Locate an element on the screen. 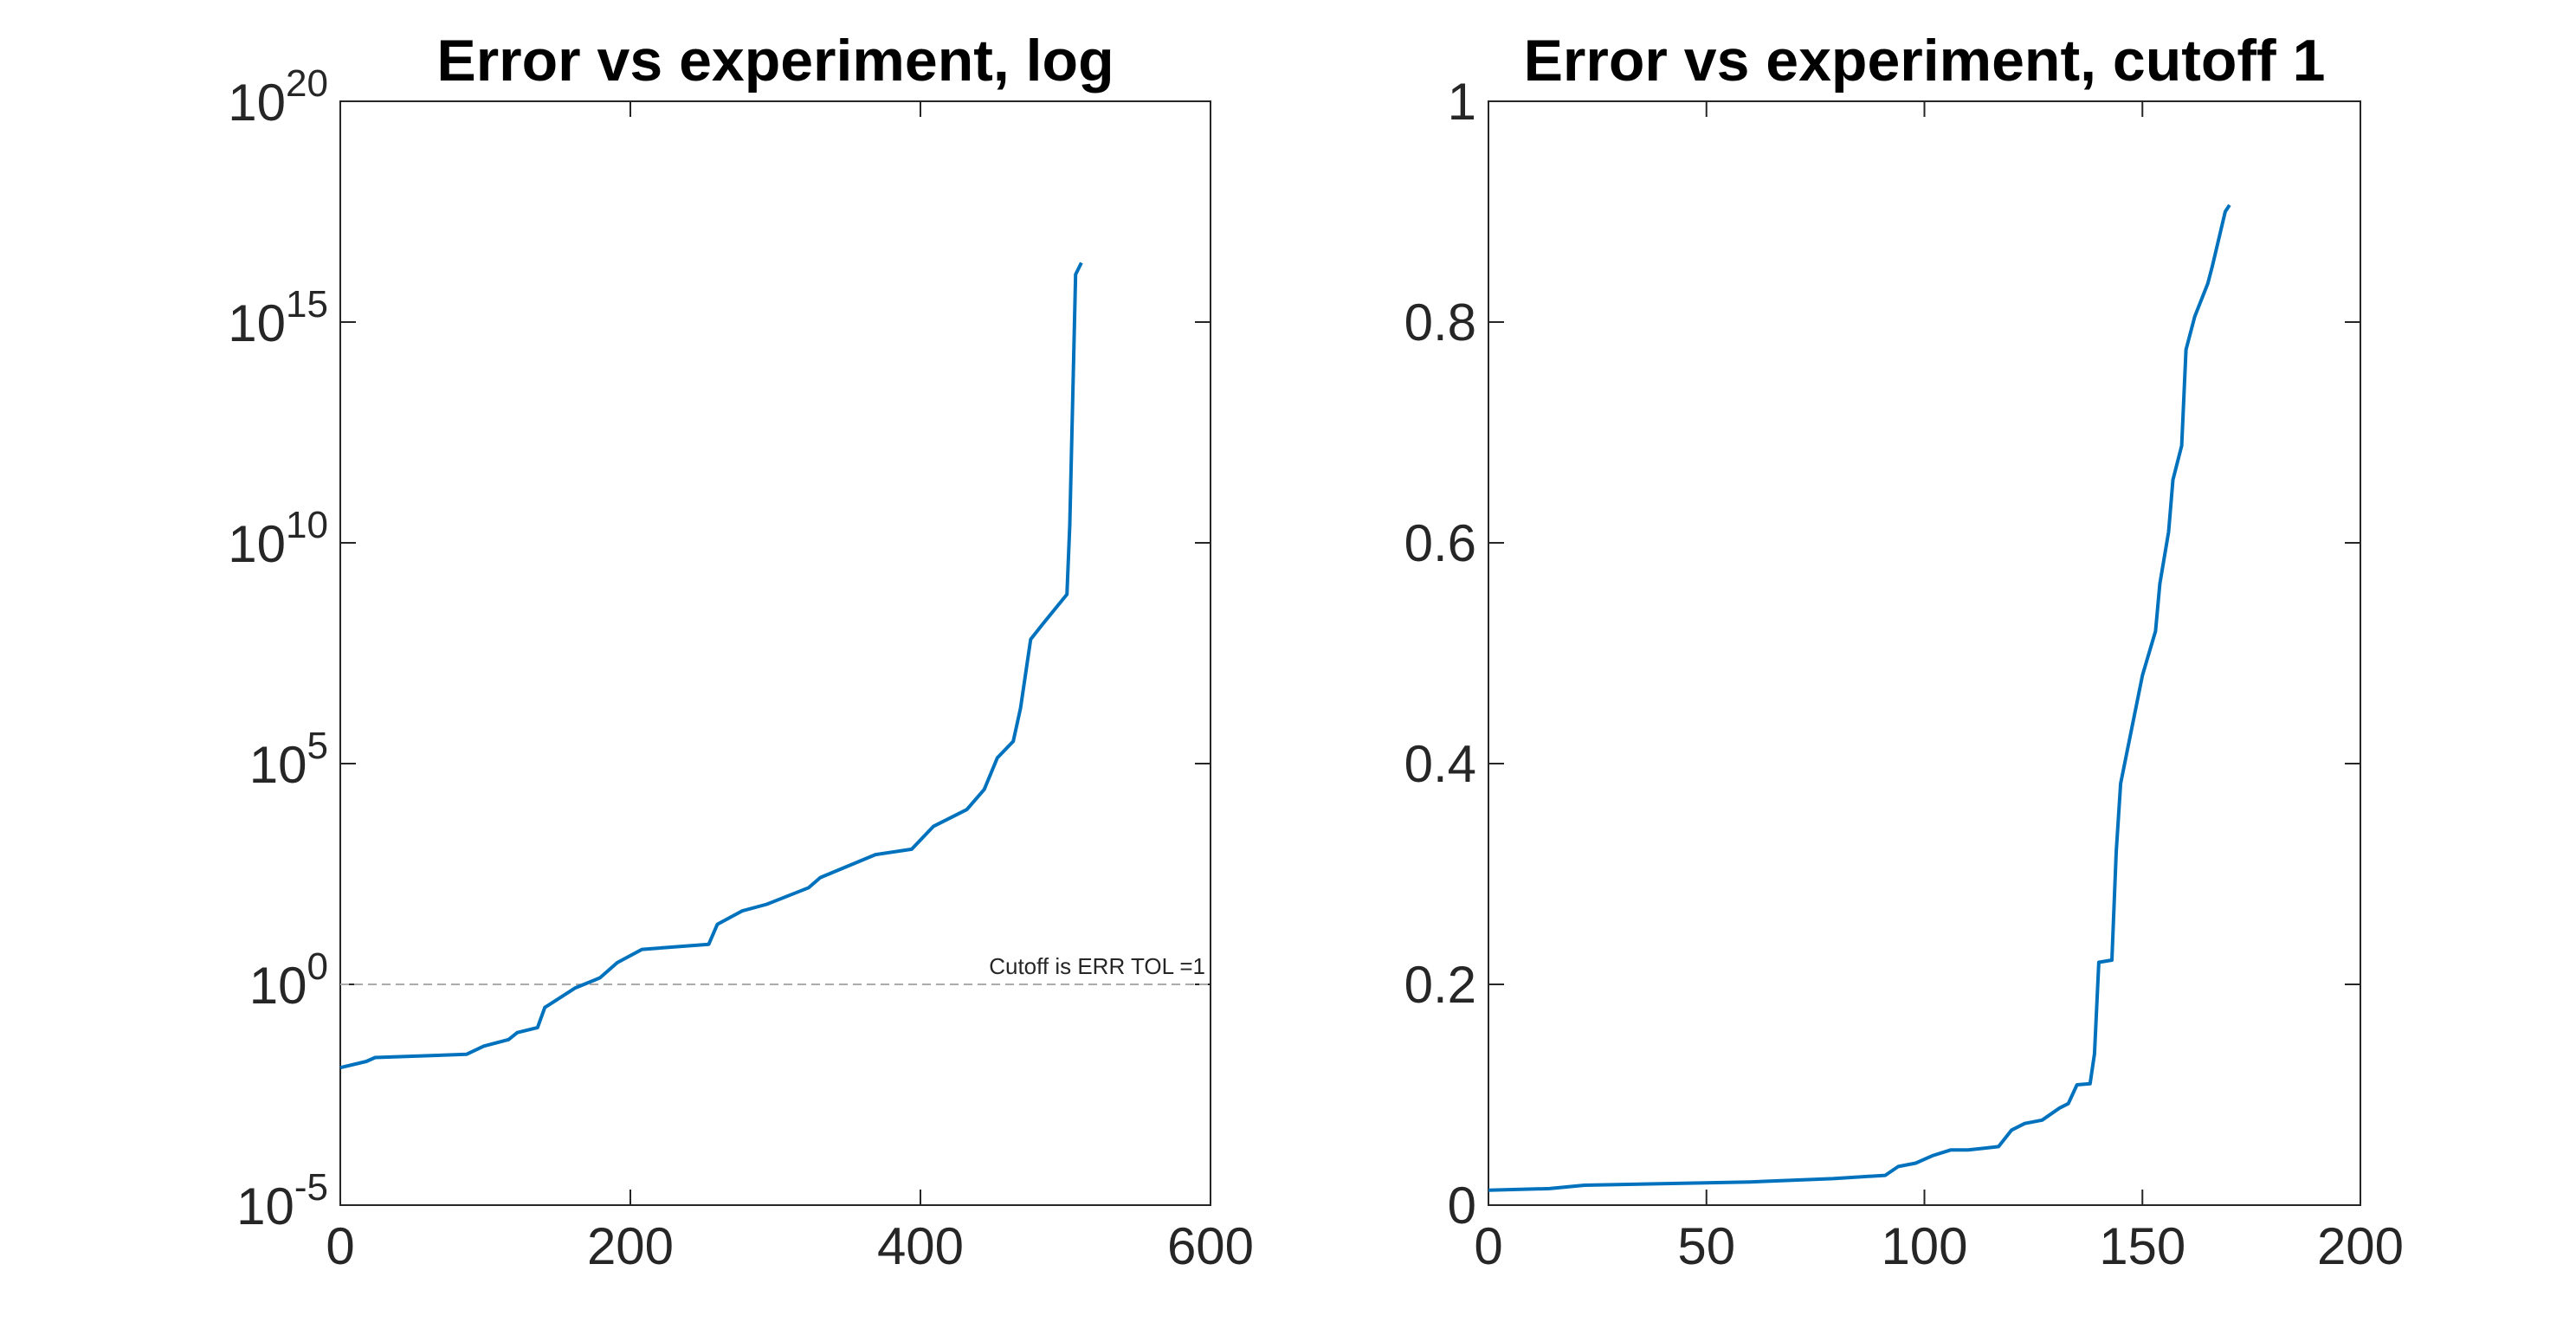  x-tick-label: 600 is located at coordinates (1210, 1246).